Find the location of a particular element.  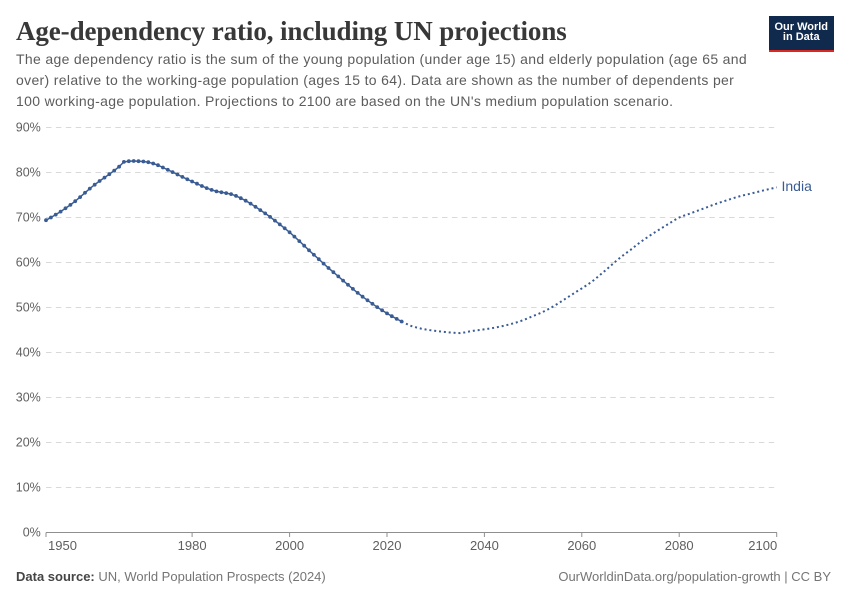

svg-text: 1980 is located at coordinates (192, 545).